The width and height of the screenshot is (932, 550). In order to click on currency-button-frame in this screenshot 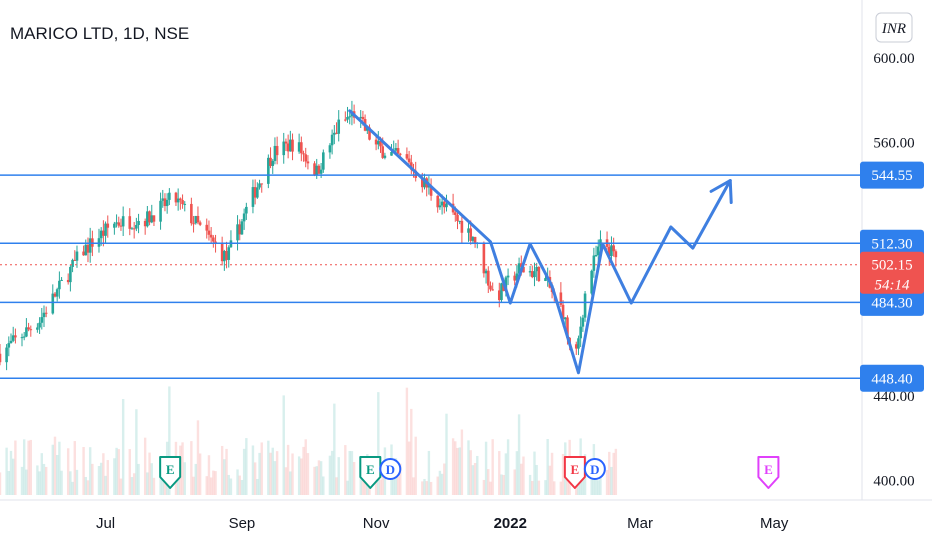, I will do `click(894, 27)`.